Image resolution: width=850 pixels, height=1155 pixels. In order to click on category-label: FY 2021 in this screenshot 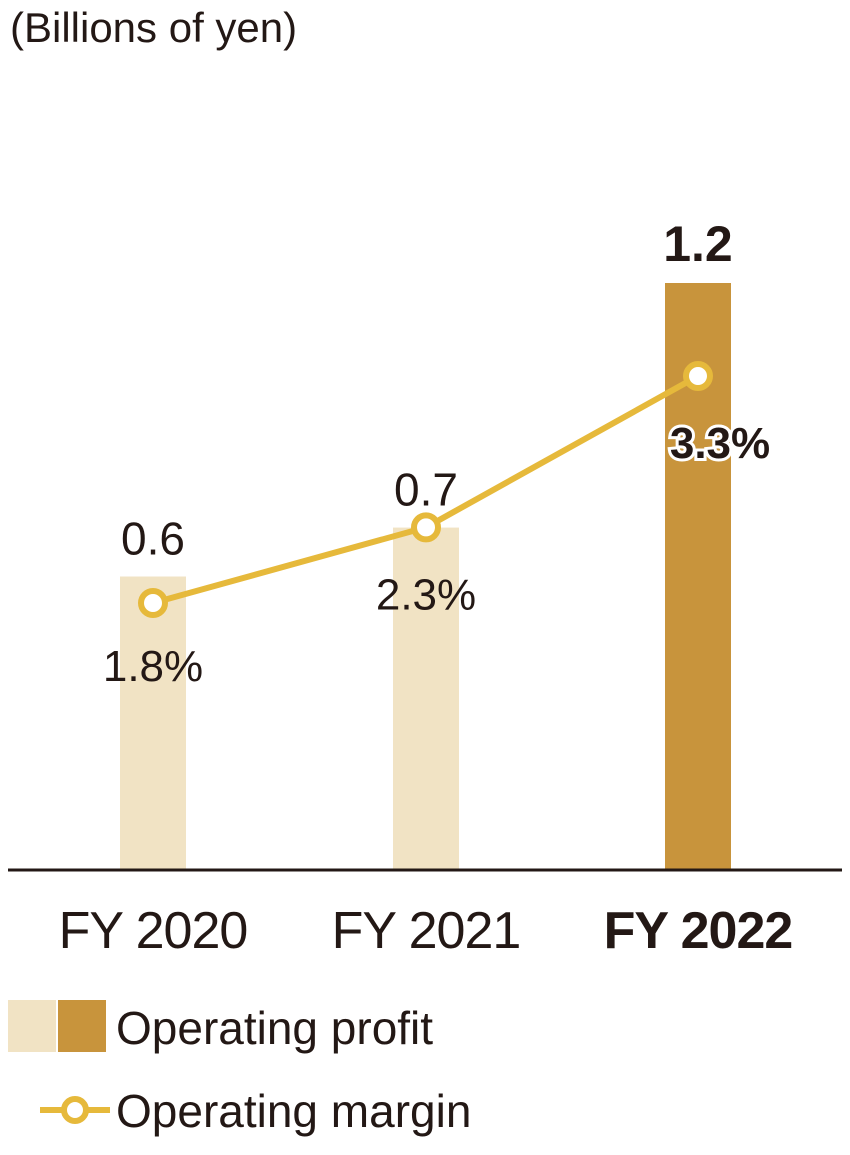, I will do `click(426, 931)`.